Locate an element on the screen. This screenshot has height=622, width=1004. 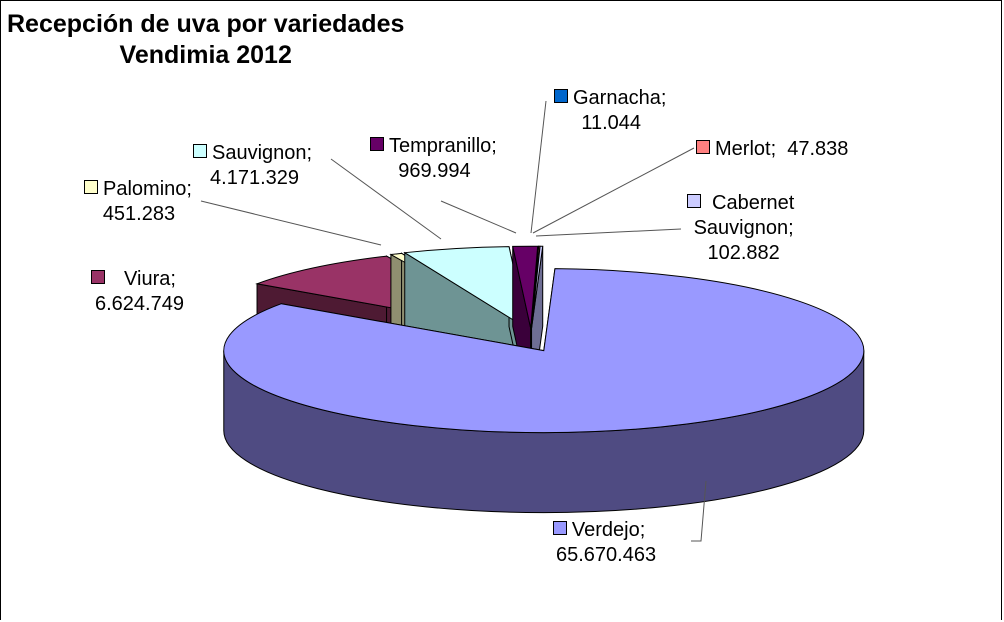
label-cabernet-name-2: Sauvignon; is located at coordinates (743, 228).